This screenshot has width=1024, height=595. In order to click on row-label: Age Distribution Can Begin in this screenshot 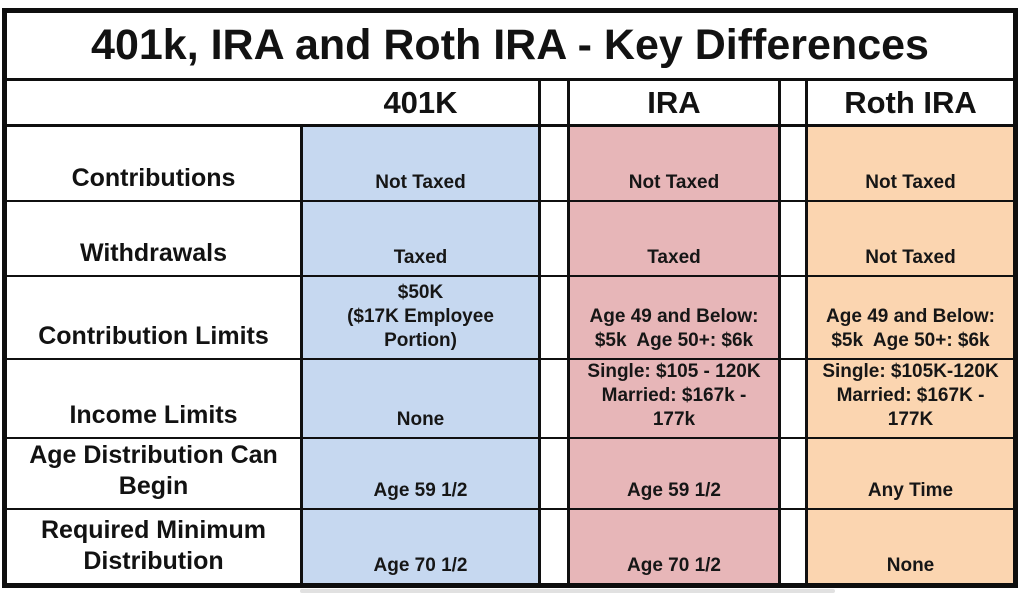, I will do `click(155, 473)`.